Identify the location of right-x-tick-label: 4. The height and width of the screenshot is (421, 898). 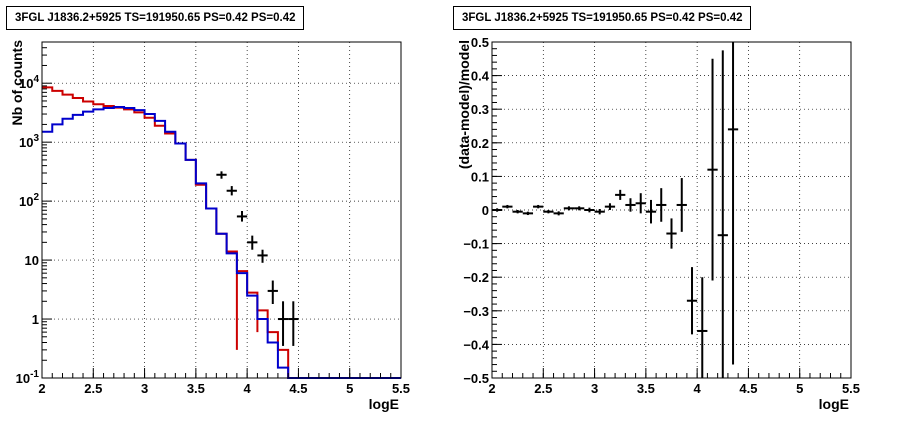
(698, 388).